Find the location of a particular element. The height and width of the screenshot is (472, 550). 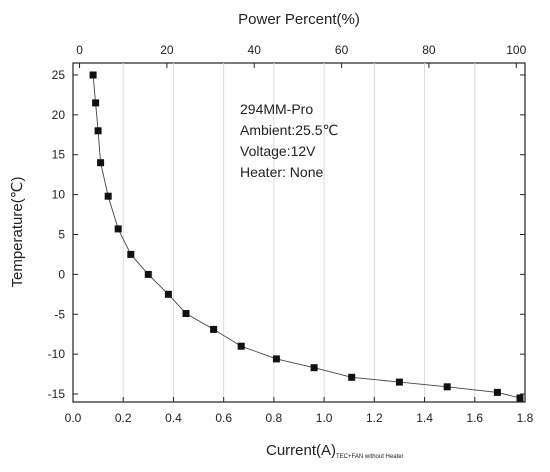

x-tick-label: 0.0 is located at coordinates (73, 418).